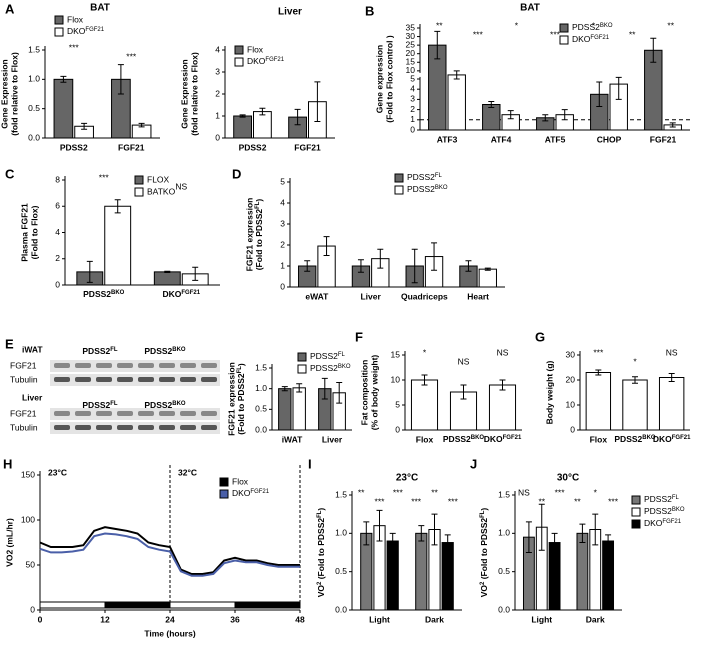 The height and width of the screenshot is (647, 705). I want to click on panel-letter: I, so click(310, 463).